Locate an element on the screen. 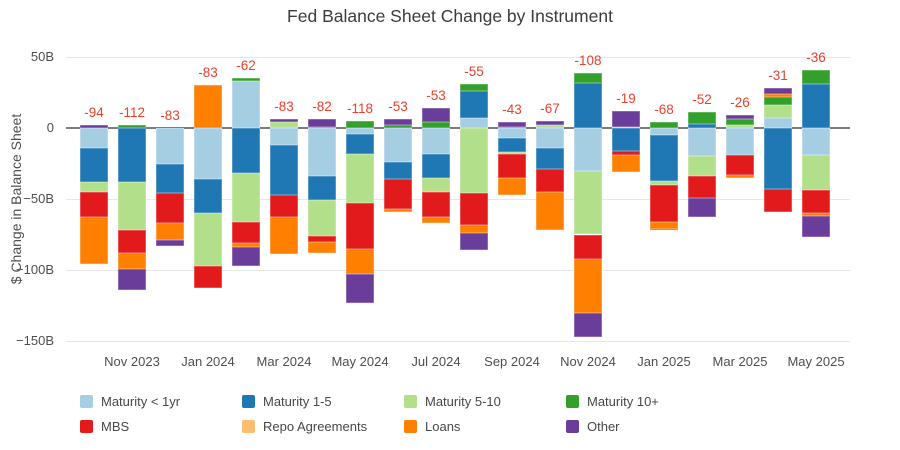 This screenshot has width=900, height=450. bar-aug-2024-b15 is located at coordinates (474, 105).